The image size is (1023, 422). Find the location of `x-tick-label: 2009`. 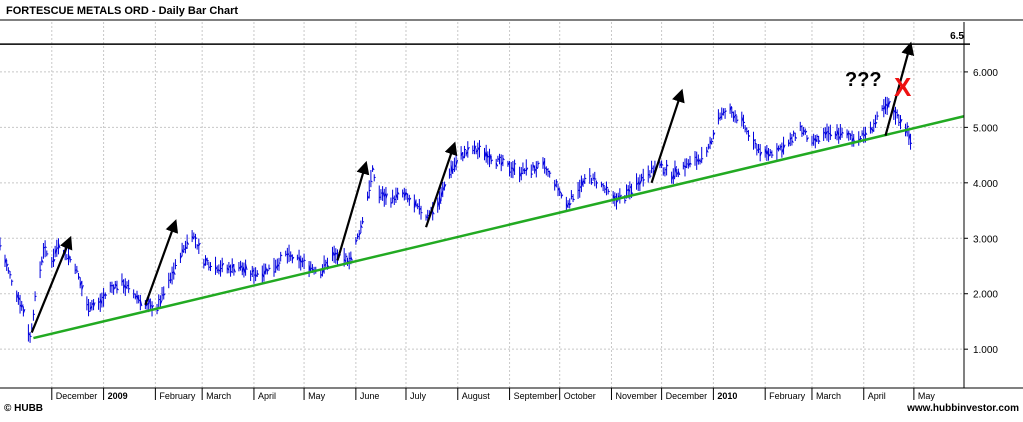

x-tick-label: 2009 is located at coordinates (118, 396).